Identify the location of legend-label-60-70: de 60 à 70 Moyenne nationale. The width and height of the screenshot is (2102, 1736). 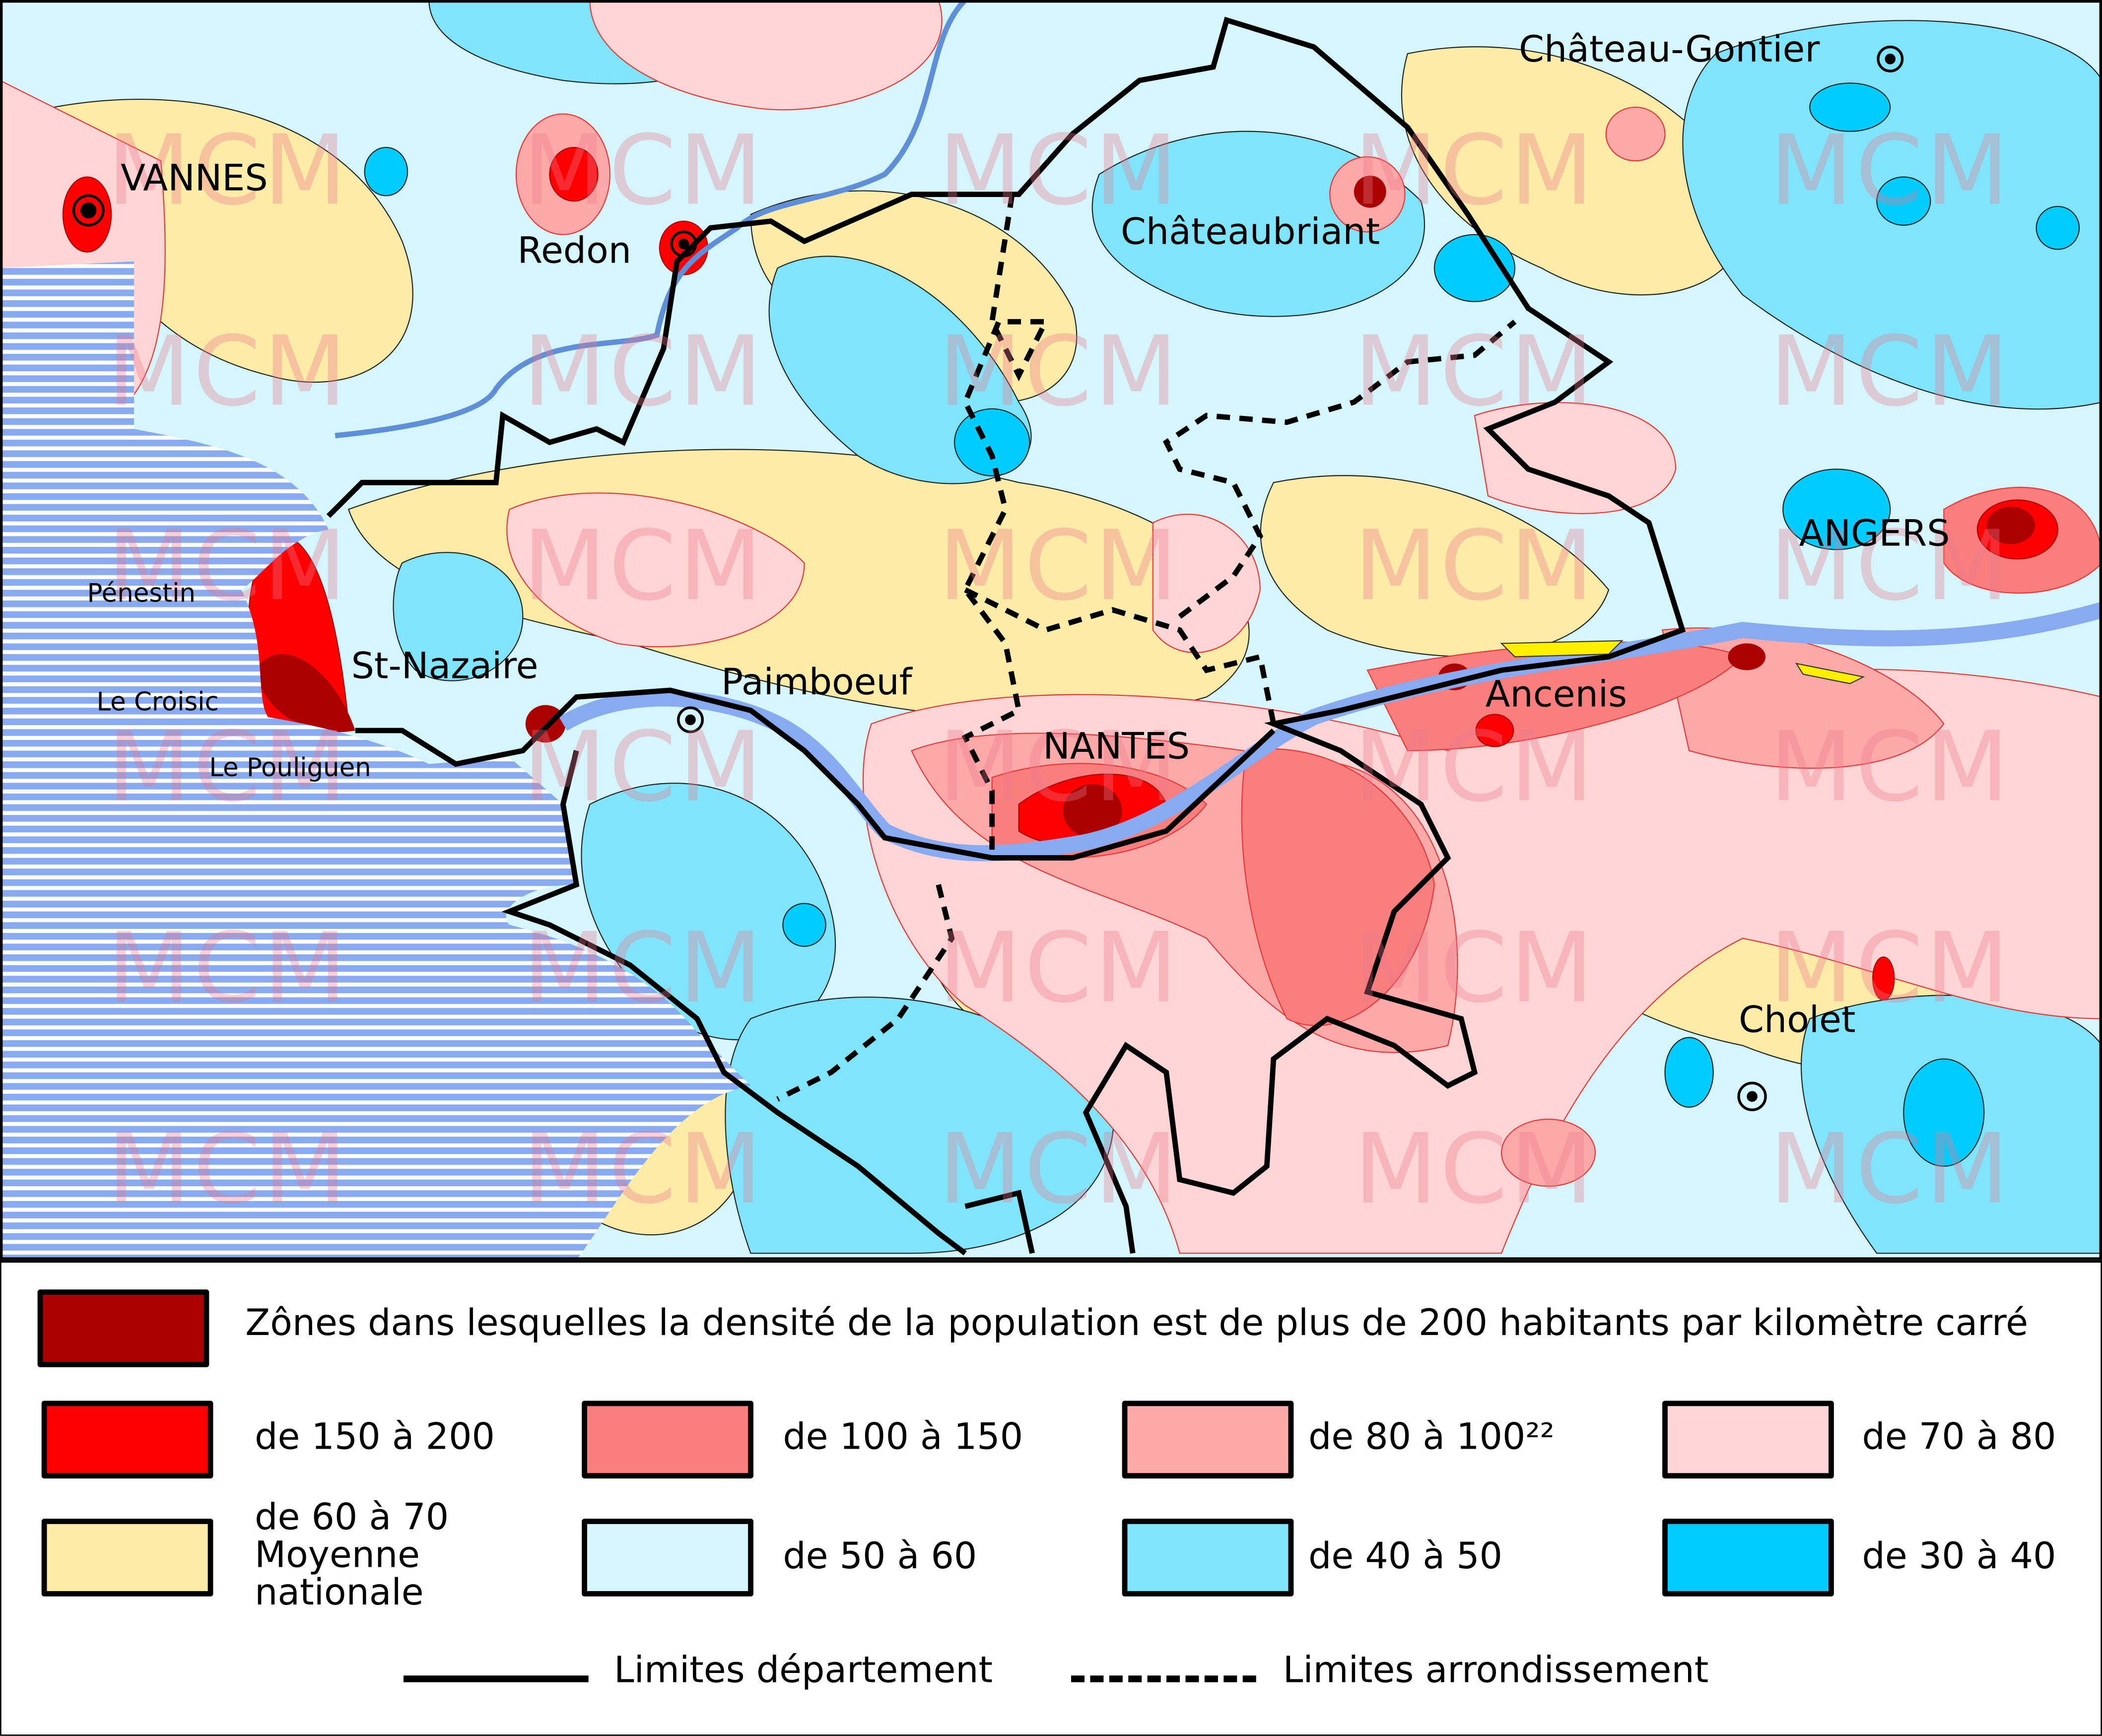
(352, 1555).